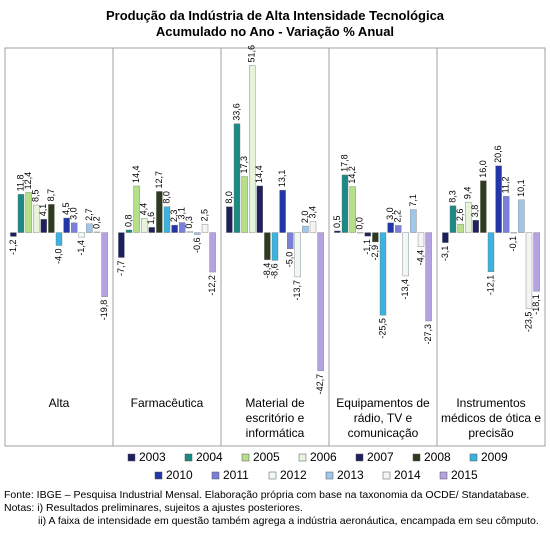  What do you see at coordinates (167, 403) in the screenshot?
I see `x-tick-label: Farmacêutica` at bounding box center [167, 403].